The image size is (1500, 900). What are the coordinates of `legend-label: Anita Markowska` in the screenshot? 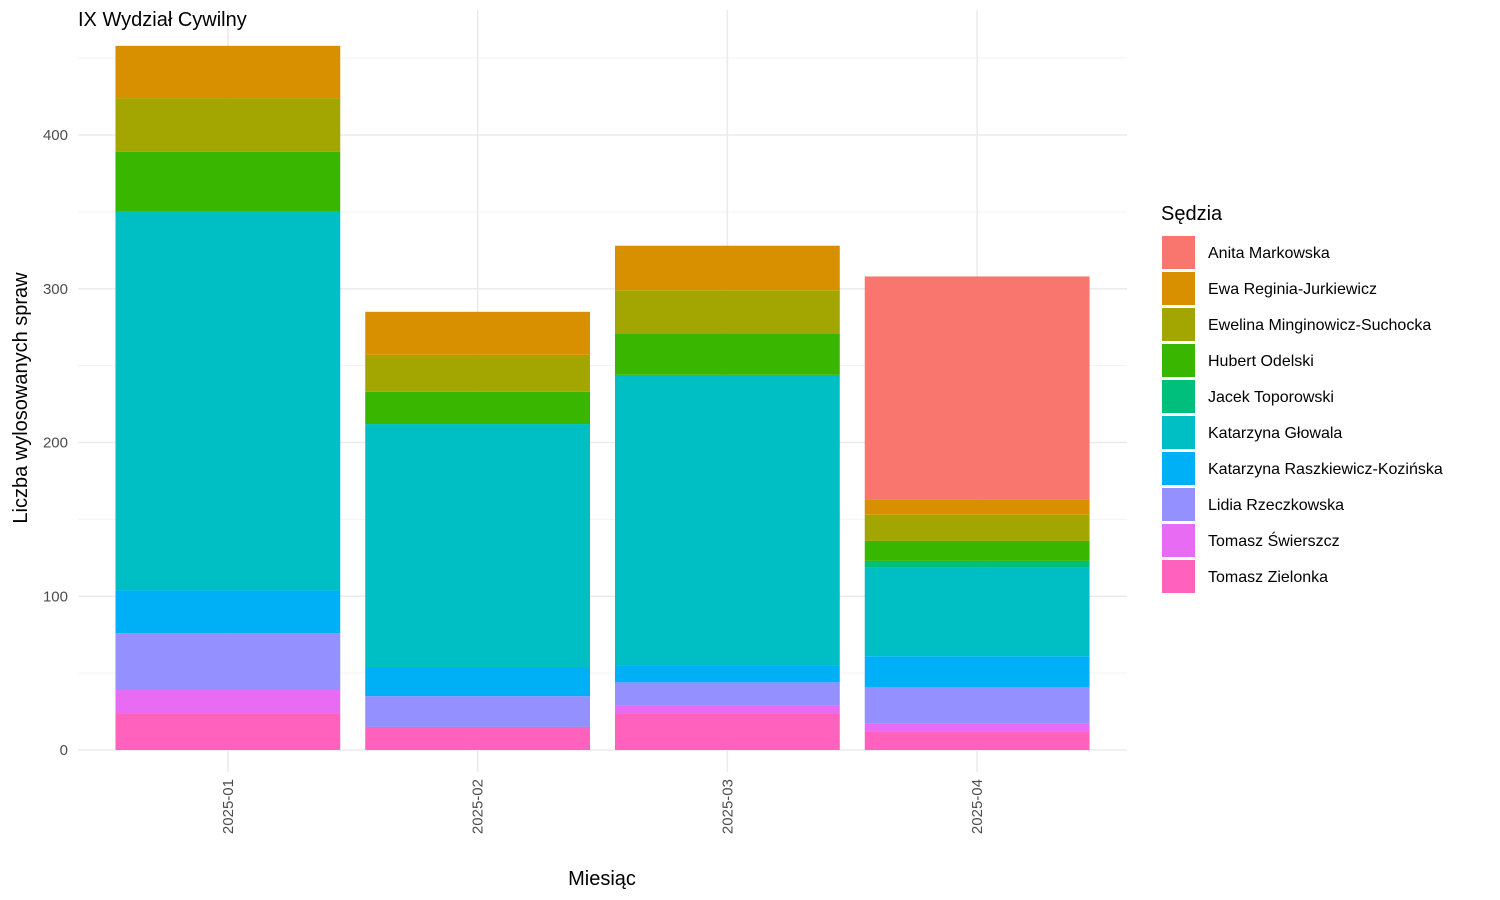 It's located at (1269, 253).